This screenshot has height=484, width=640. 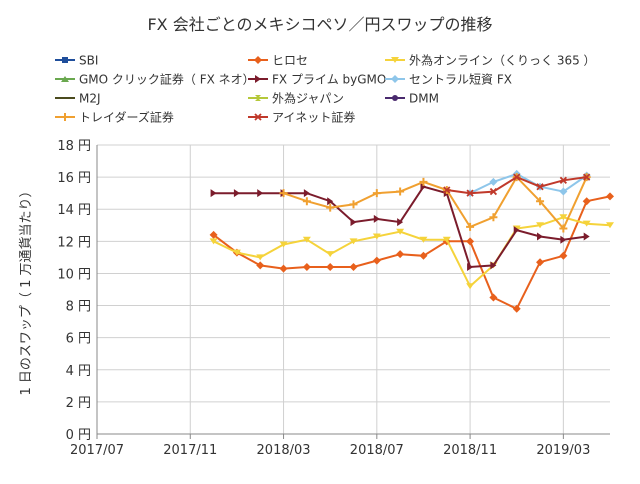 What do you see at coordinates (78, 435) in the screenshot?
I see `y-tick-label: 0 円` at bounding box center [78, 435].